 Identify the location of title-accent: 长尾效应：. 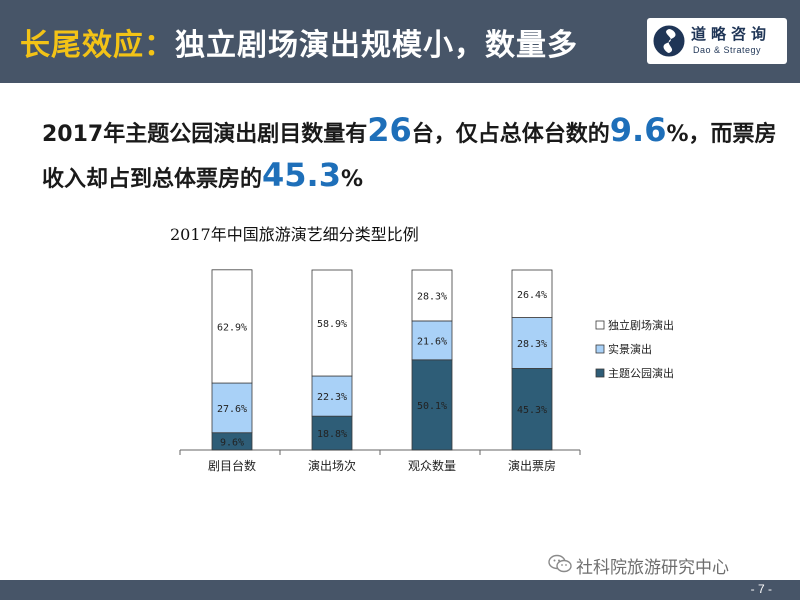
(97, 45).